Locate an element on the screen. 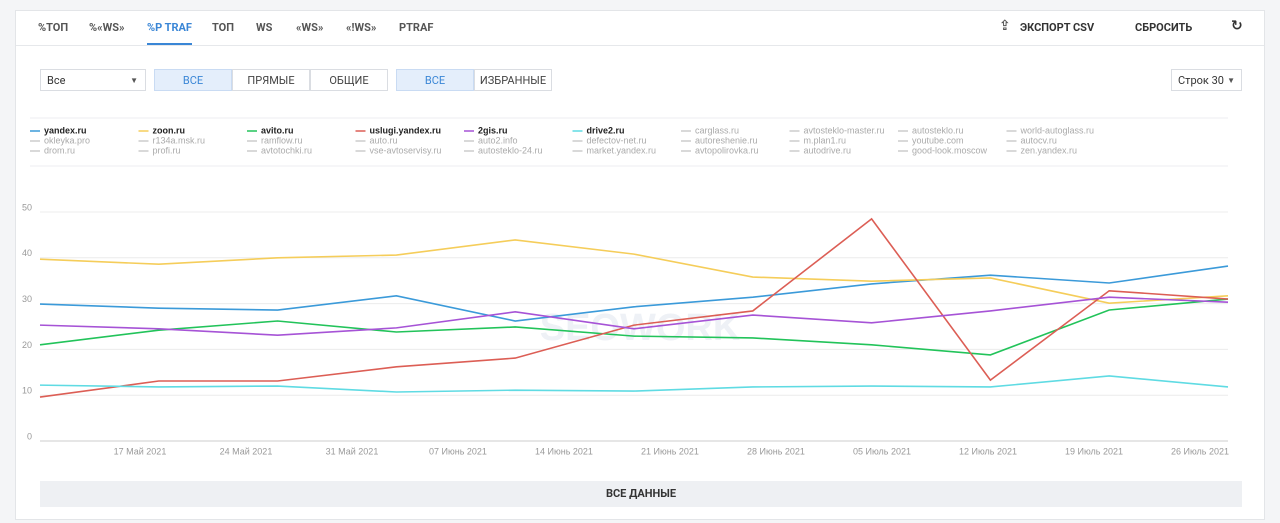 This screenshot has width=1280, height=523. tab: %ТОП is located at coordinates (53, 27).